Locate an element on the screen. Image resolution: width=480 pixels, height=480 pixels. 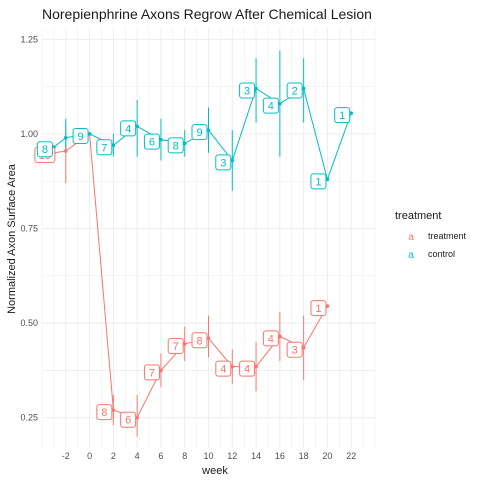
y-tick-label: 0.75 is located at coordinates (29, 229).